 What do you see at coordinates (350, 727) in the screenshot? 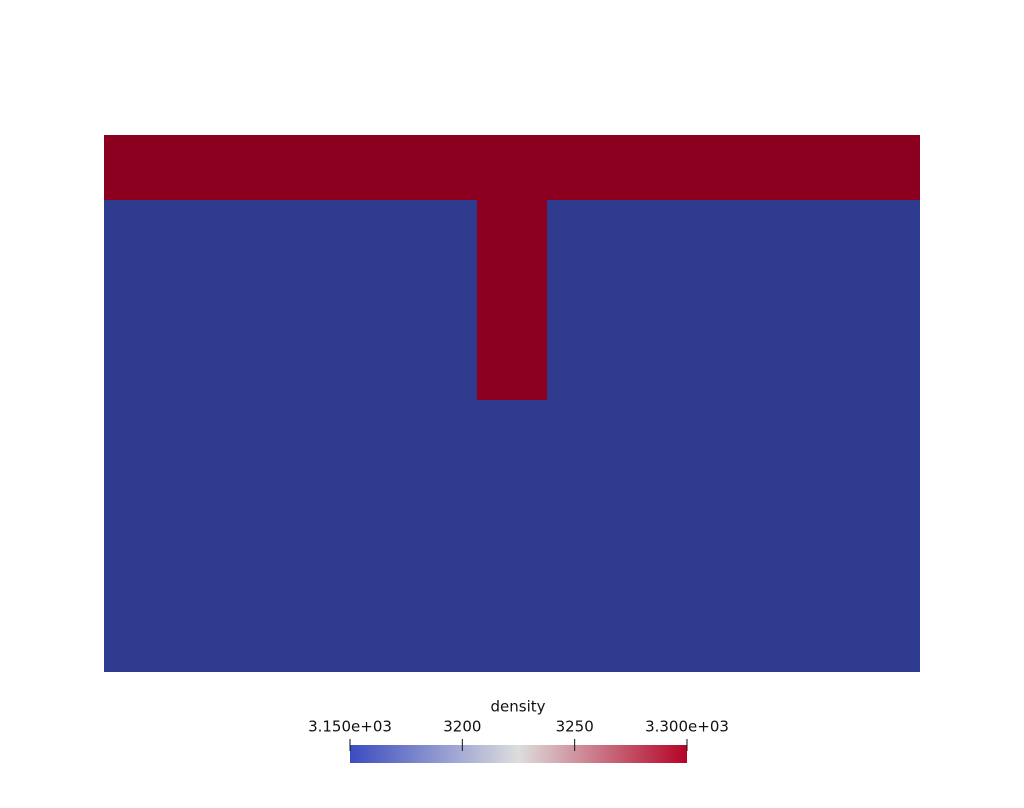
I see `colorbar-tick-label: 3.150e+03` at bounding box center [350, 727].